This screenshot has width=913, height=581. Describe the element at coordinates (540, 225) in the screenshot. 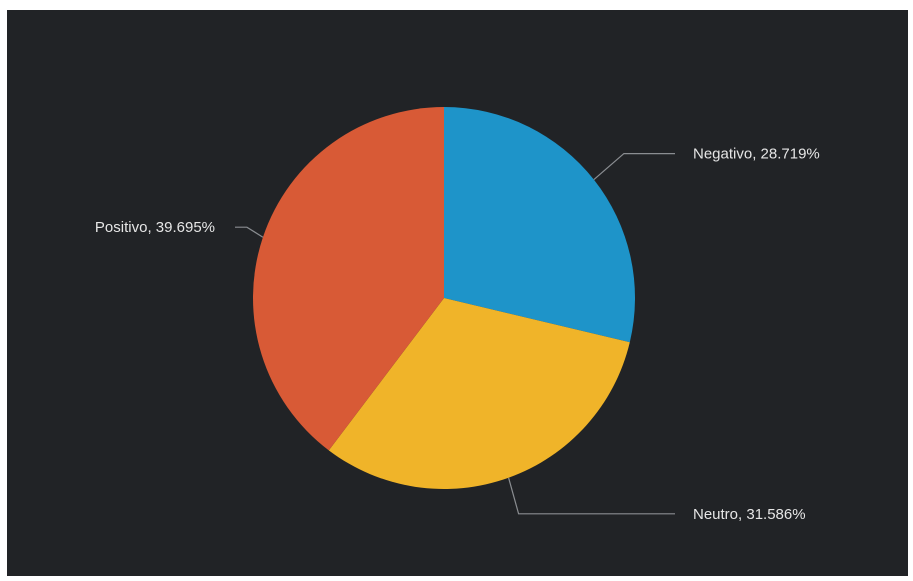

I see `pie-slice-negativo` at that location.